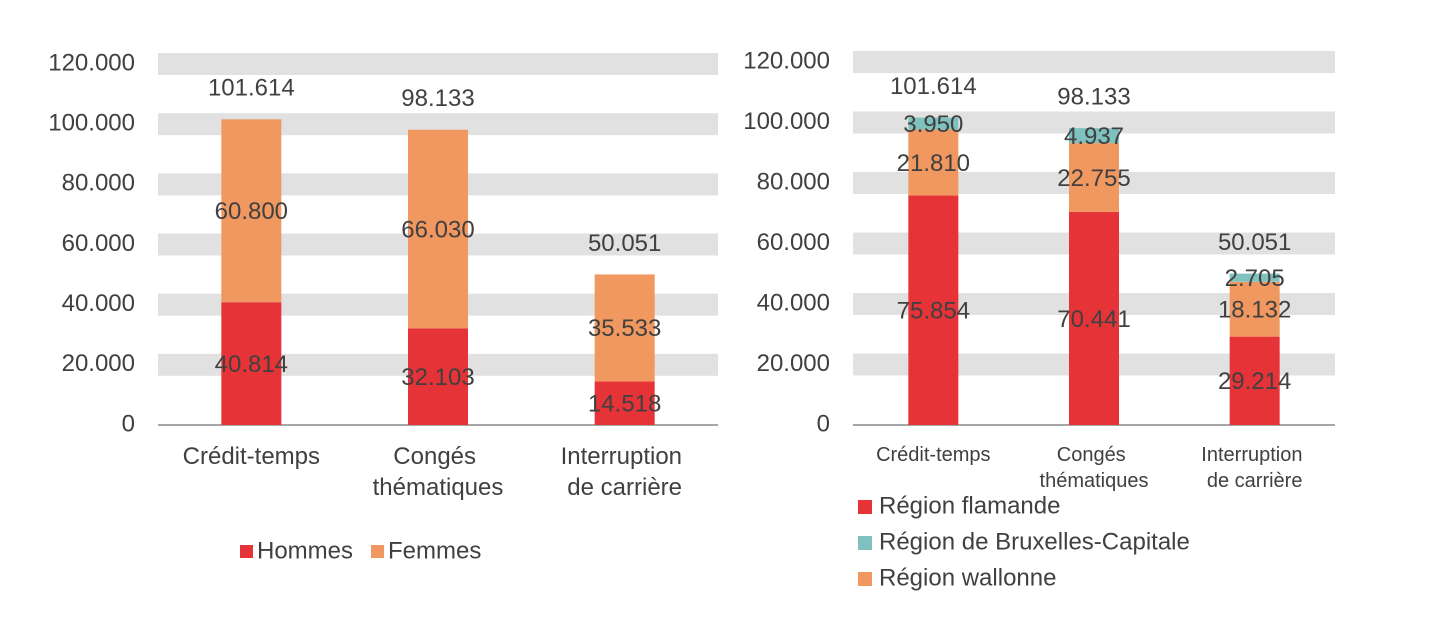  I want to click on data-label: 18.132, so click(1254, 310).